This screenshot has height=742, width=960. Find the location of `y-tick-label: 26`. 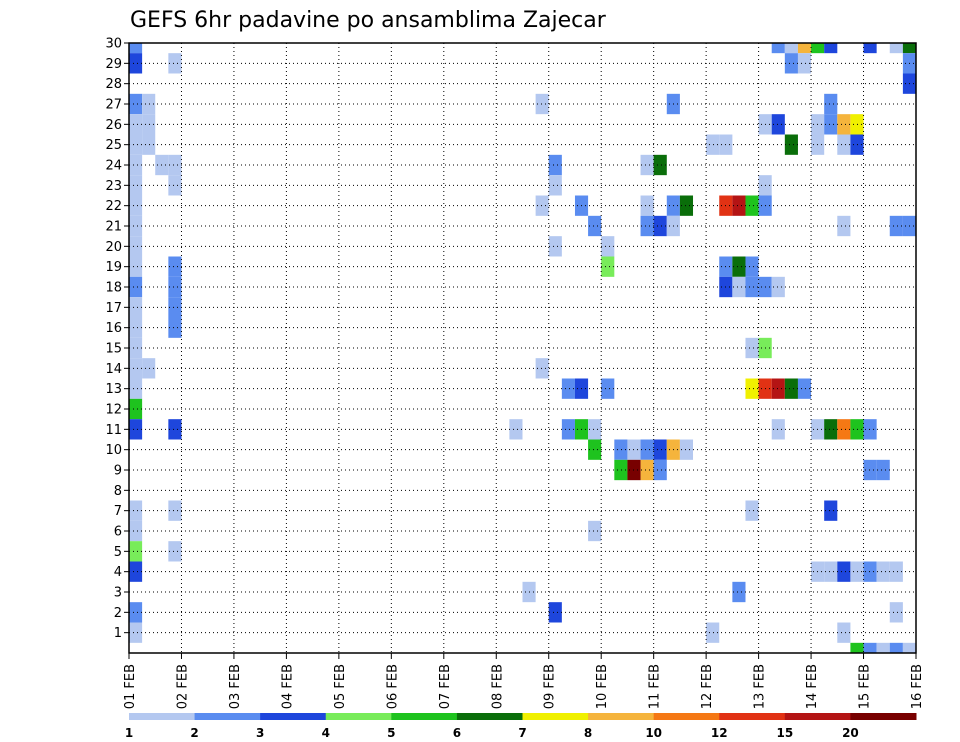

y-tick-label: 26 is located at coordinates (113, 125).